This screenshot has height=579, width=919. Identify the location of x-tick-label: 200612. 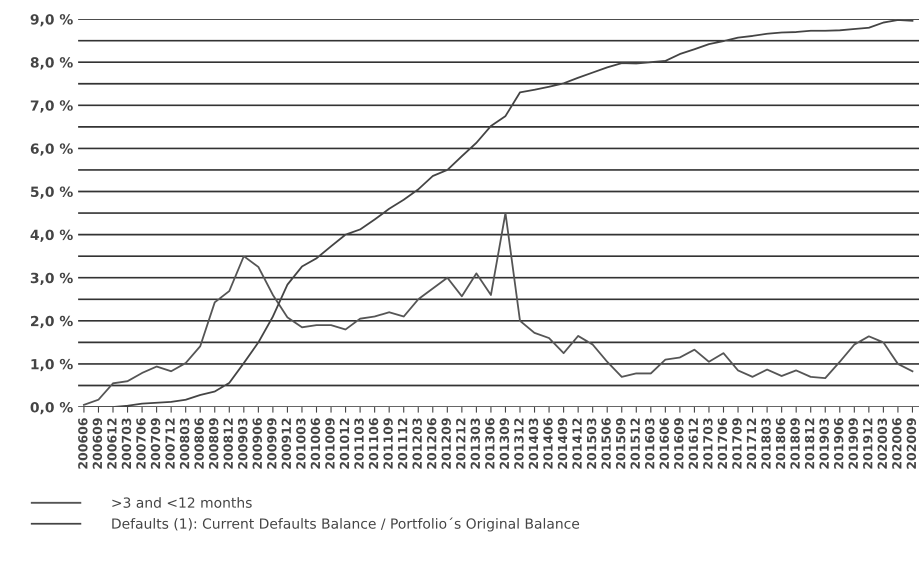
(112, 443).